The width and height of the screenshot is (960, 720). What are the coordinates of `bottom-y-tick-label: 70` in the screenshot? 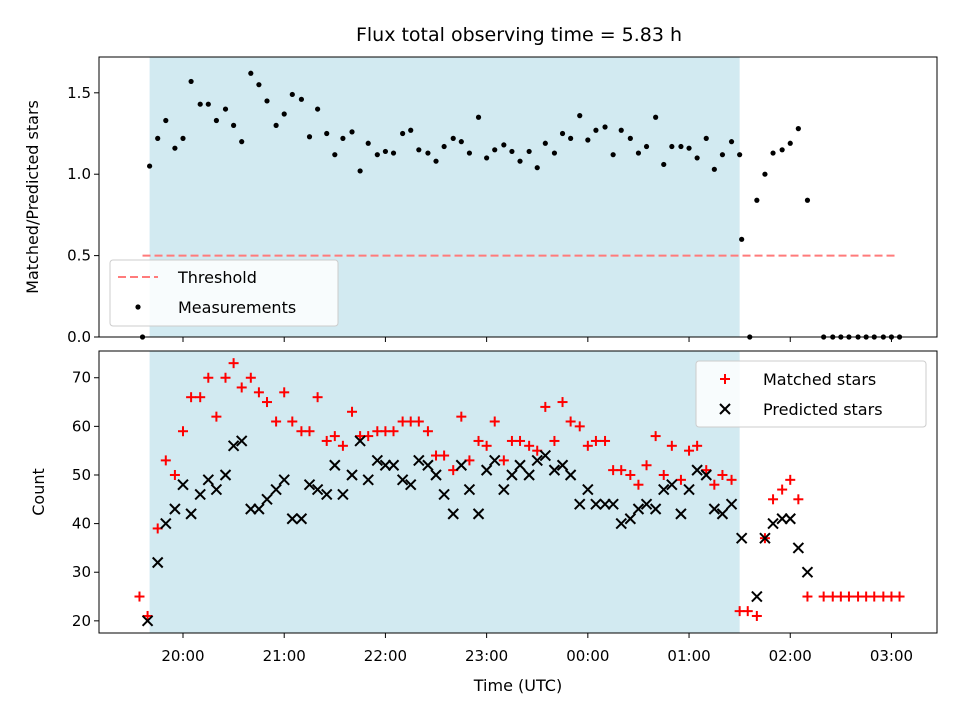 It's located at (81, 378).